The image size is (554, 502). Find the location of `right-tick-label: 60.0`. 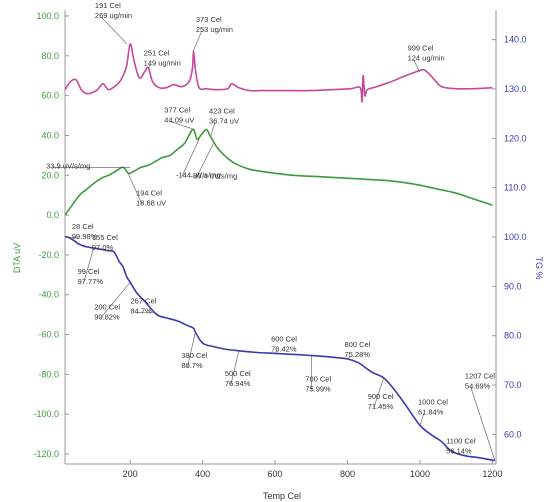

right-tick-label: 60.0 is located at coordinates (513, 434).